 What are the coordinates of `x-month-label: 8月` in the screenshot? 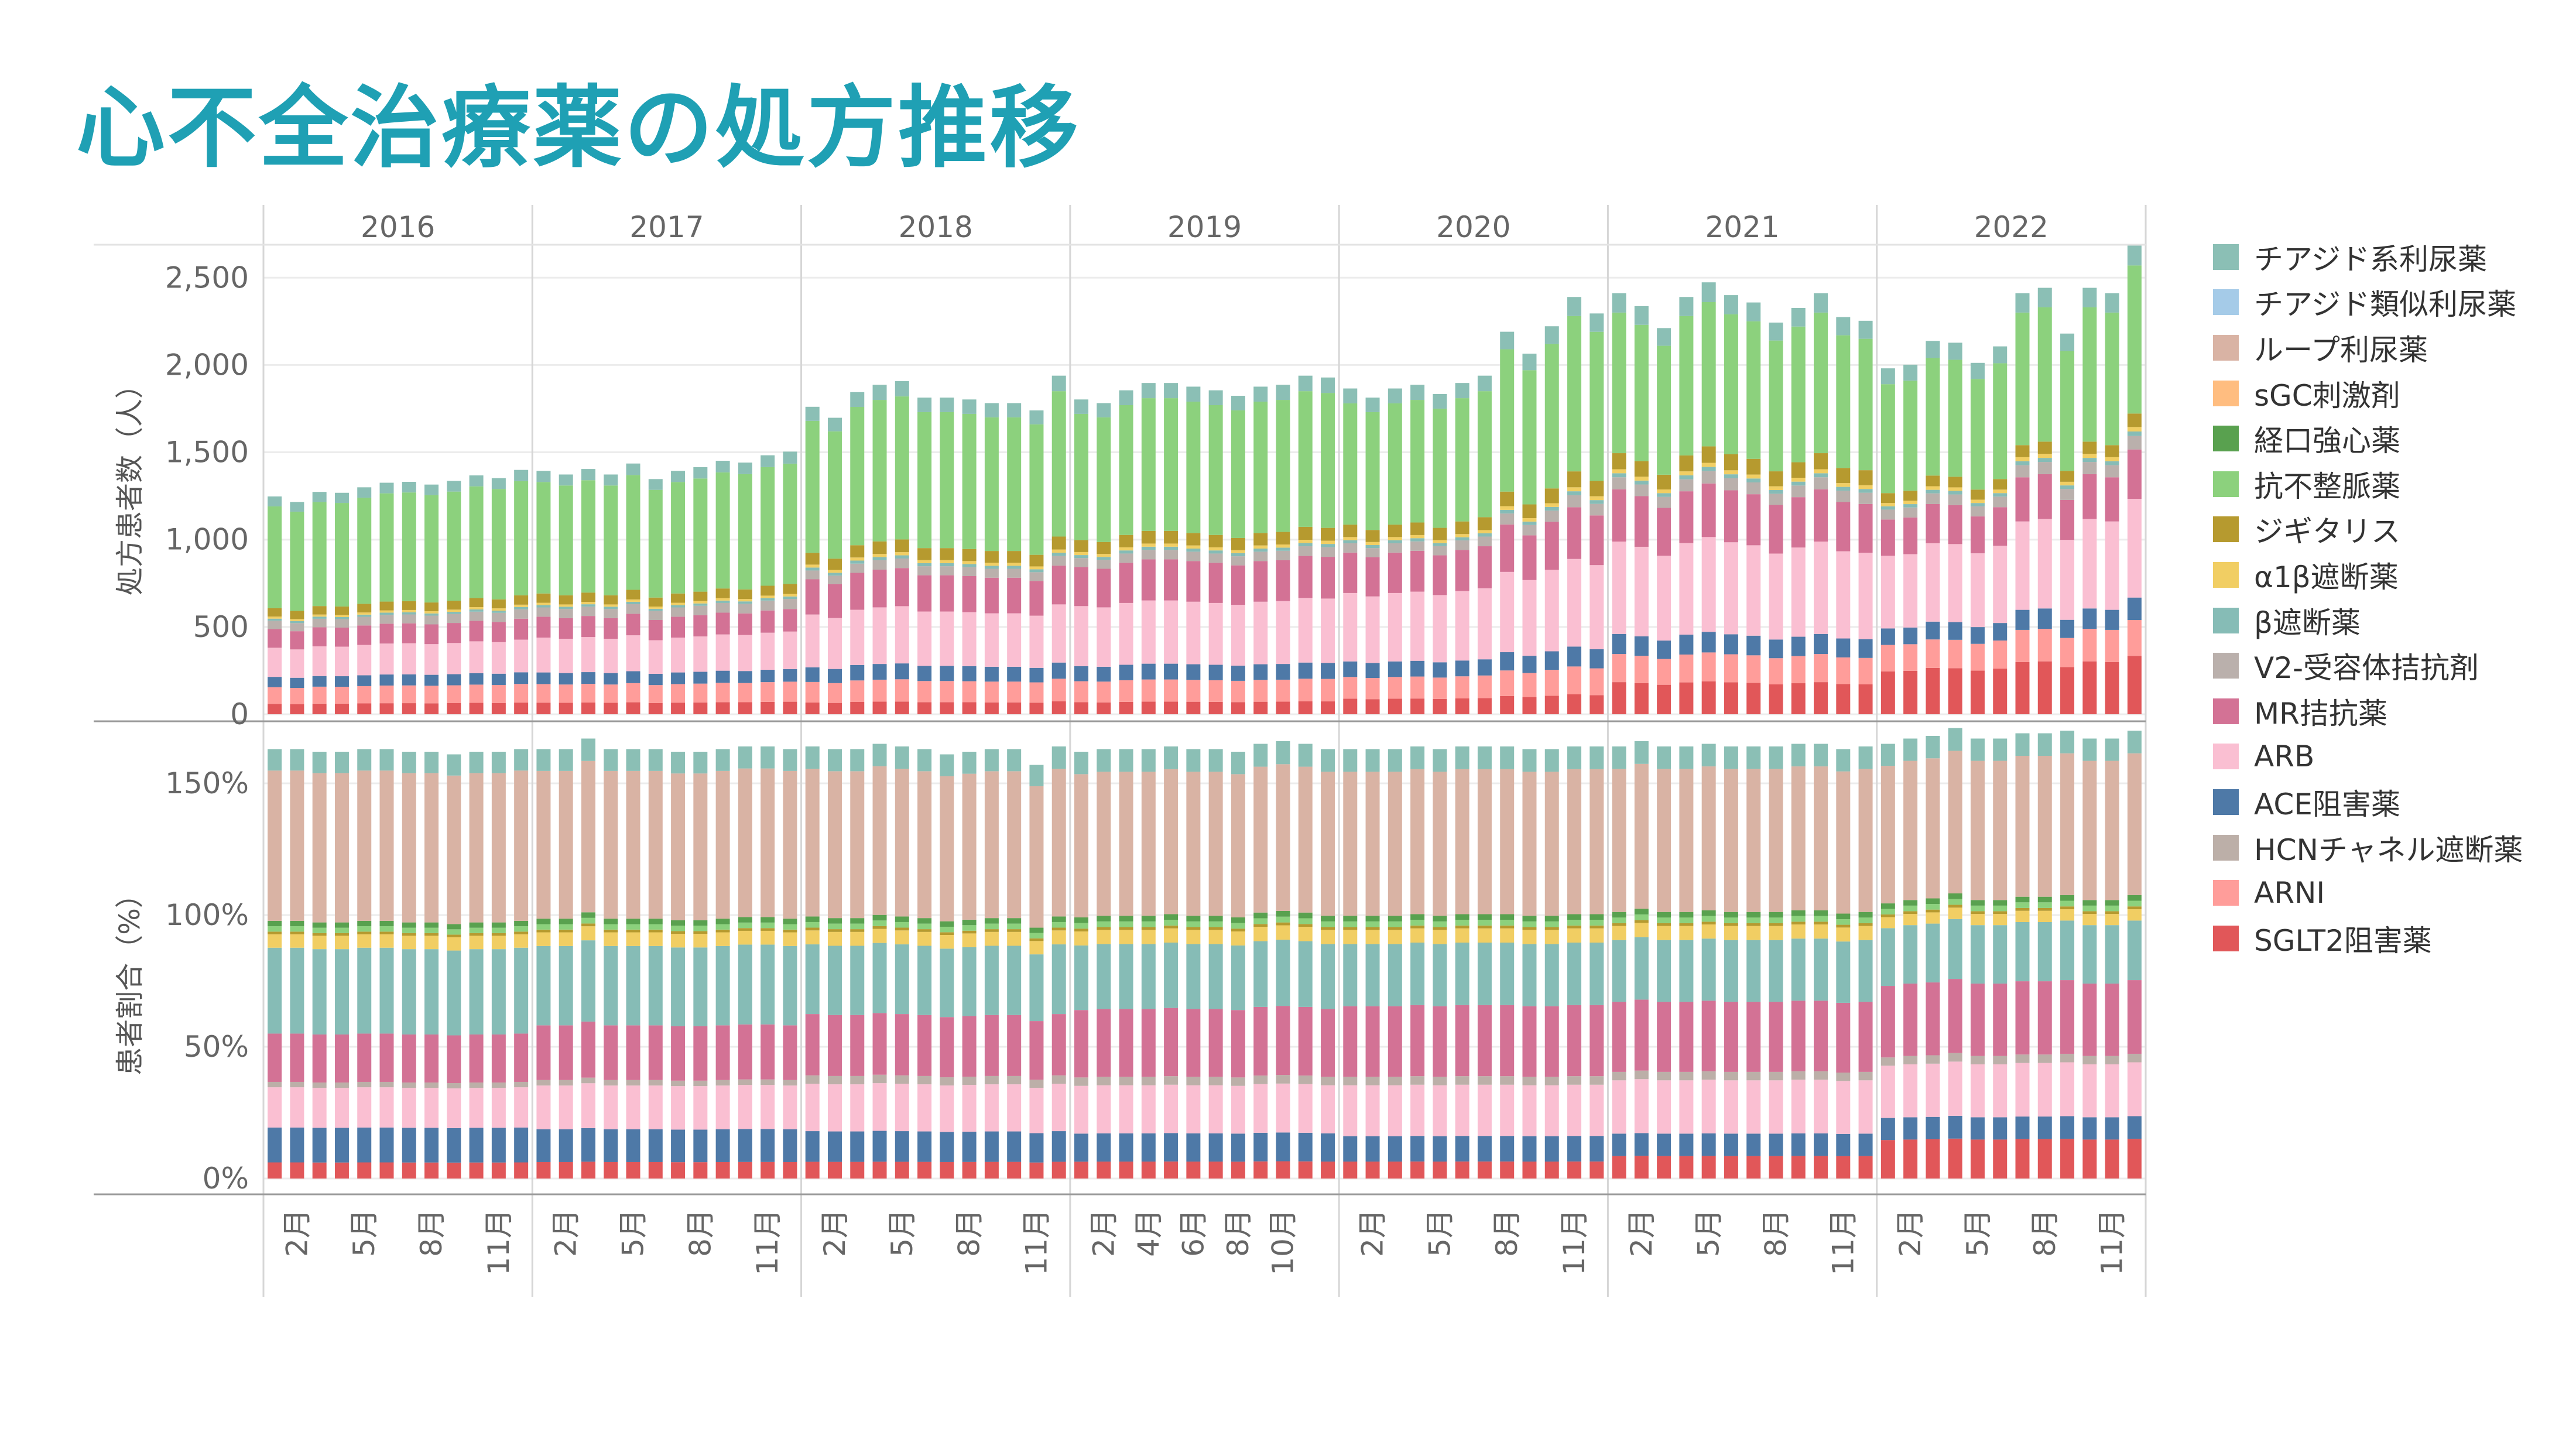 It's located at (1507, 1233).